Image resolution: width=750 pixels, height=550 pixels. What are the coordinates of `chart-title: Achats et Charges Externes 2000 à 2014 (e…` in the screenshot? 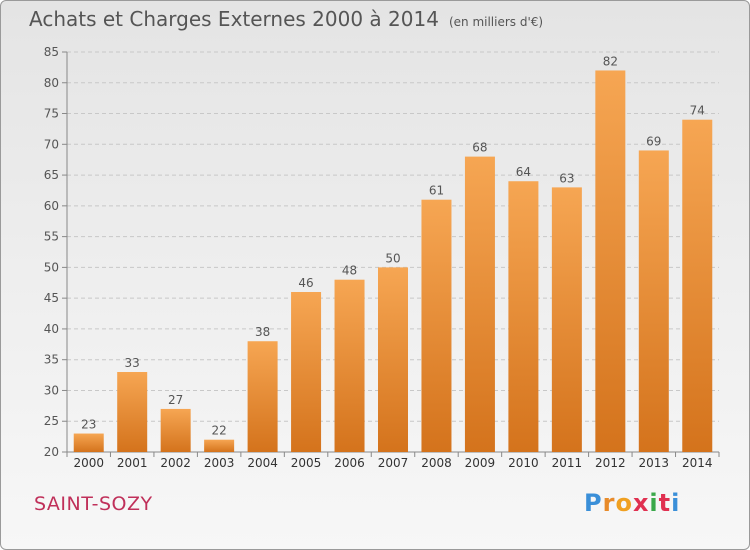 It's located at (286, 19).